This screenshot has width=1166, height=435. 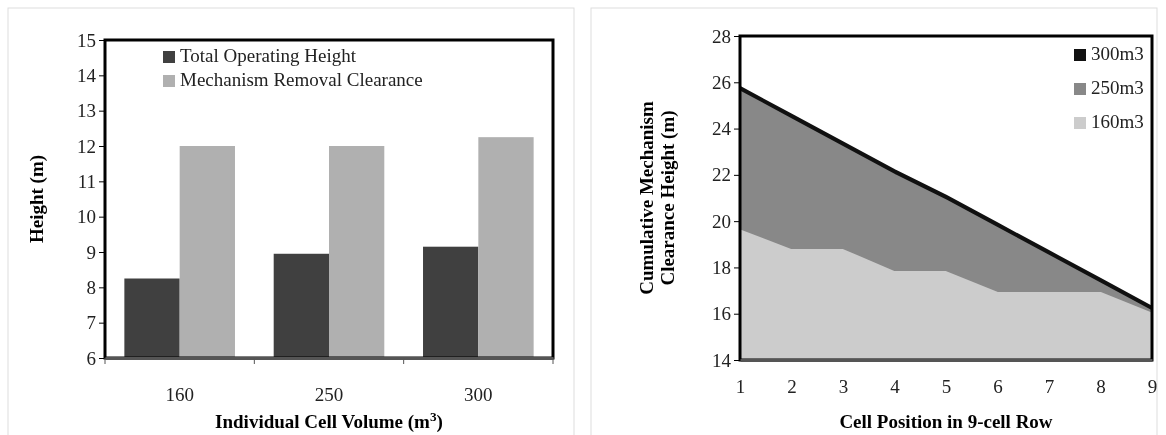 I want to click on y-tick-label: 8, so click(x=91, y=287).